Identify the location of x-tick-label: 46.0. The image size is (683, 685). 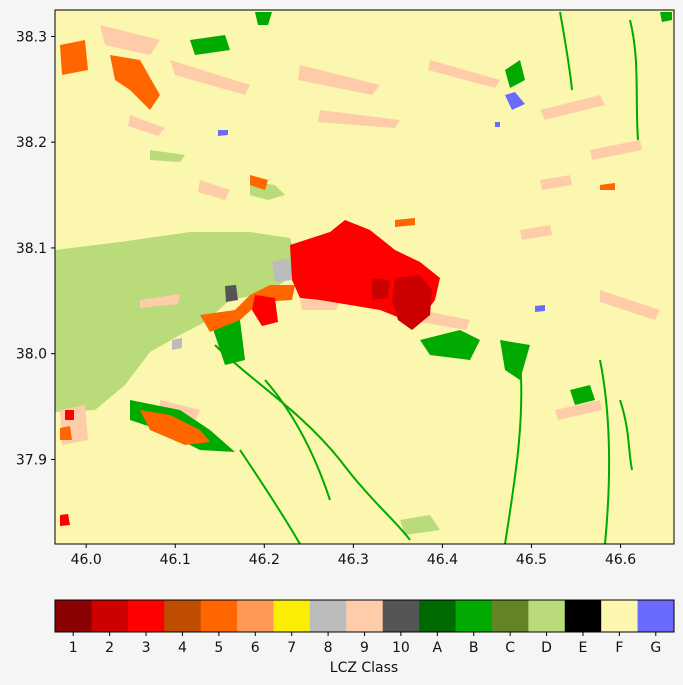
(86, 560).